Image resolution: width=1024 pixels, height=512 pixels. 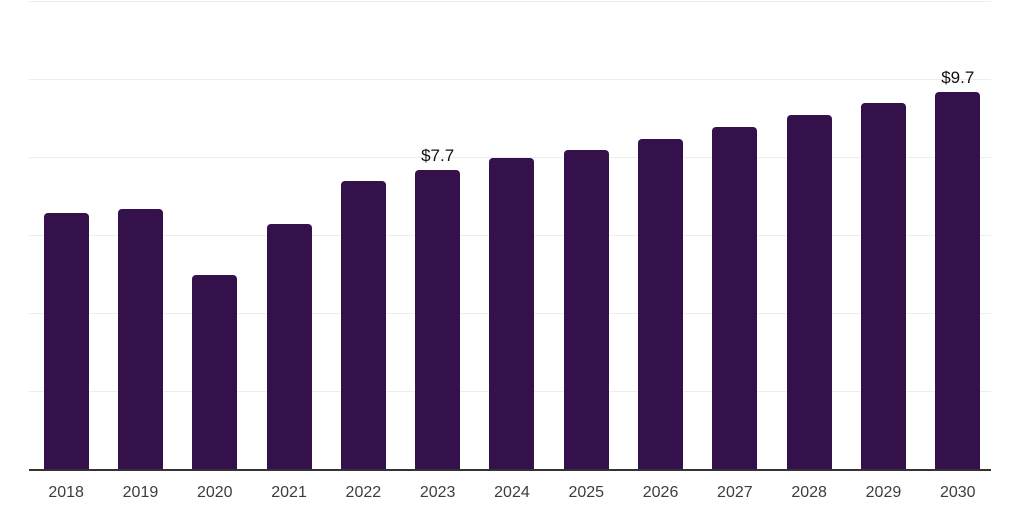 What do you see at coordinates (958, 280) in the screenshot?
I see `bar-2030` at bounding box center [958, 280].